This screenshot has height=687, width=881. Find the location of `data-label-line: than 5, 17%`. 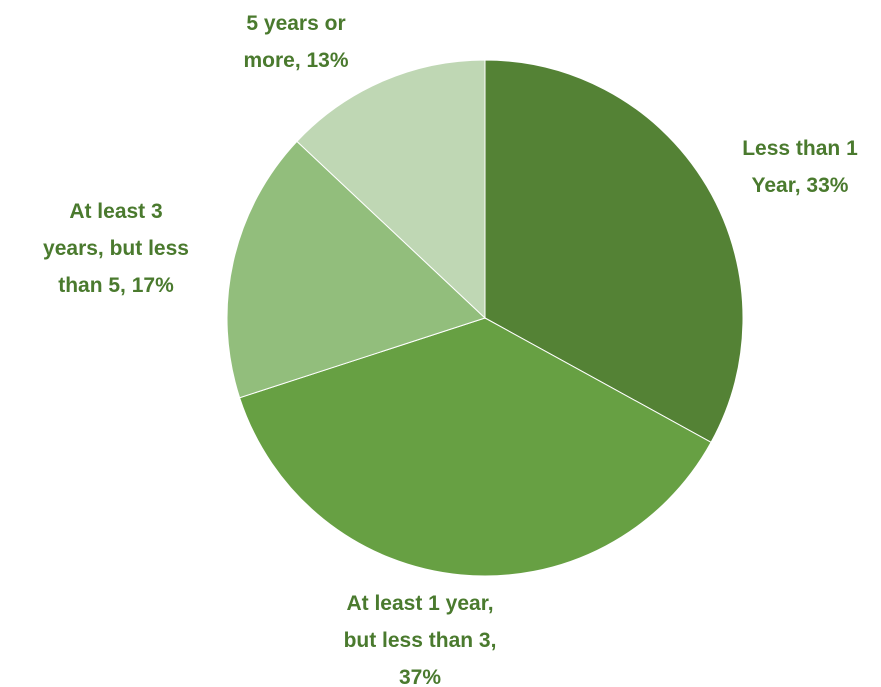

data-label-line: than 5, 17% is located at coordinates (116, 285).